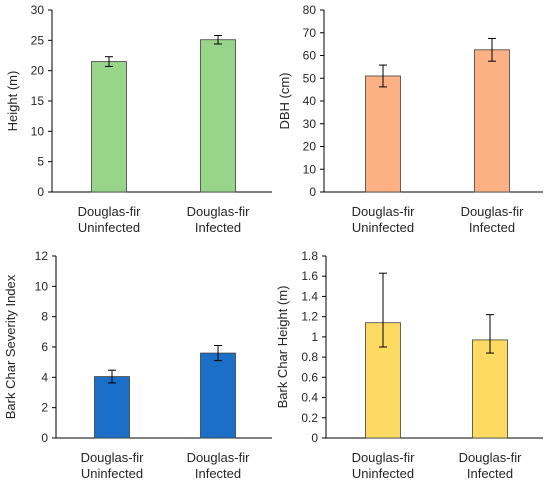  What do you see at coordinates (284, 100) in the screenshot?
I see `y-axis-label: DBH (cm)` at bounding box center [284, 100].